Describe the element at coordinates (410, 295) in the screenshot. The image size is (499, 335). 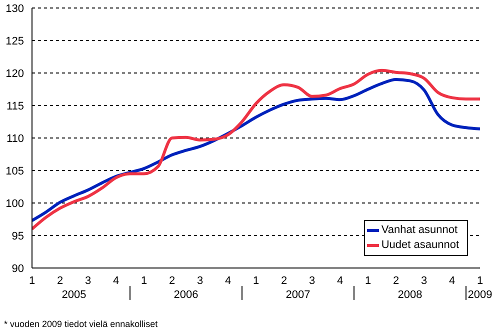
I see `text: 2008` at that location.